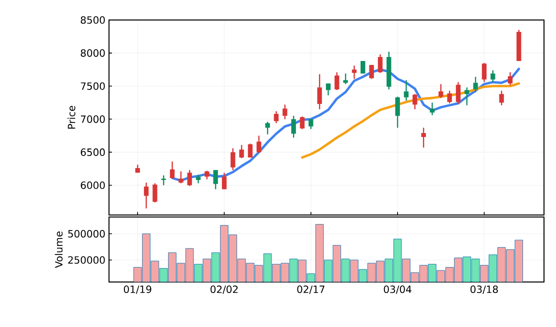 The width and height of the screenshot is (556, 327). I want to click on y-tick-label: 7500, so click(92, 86).